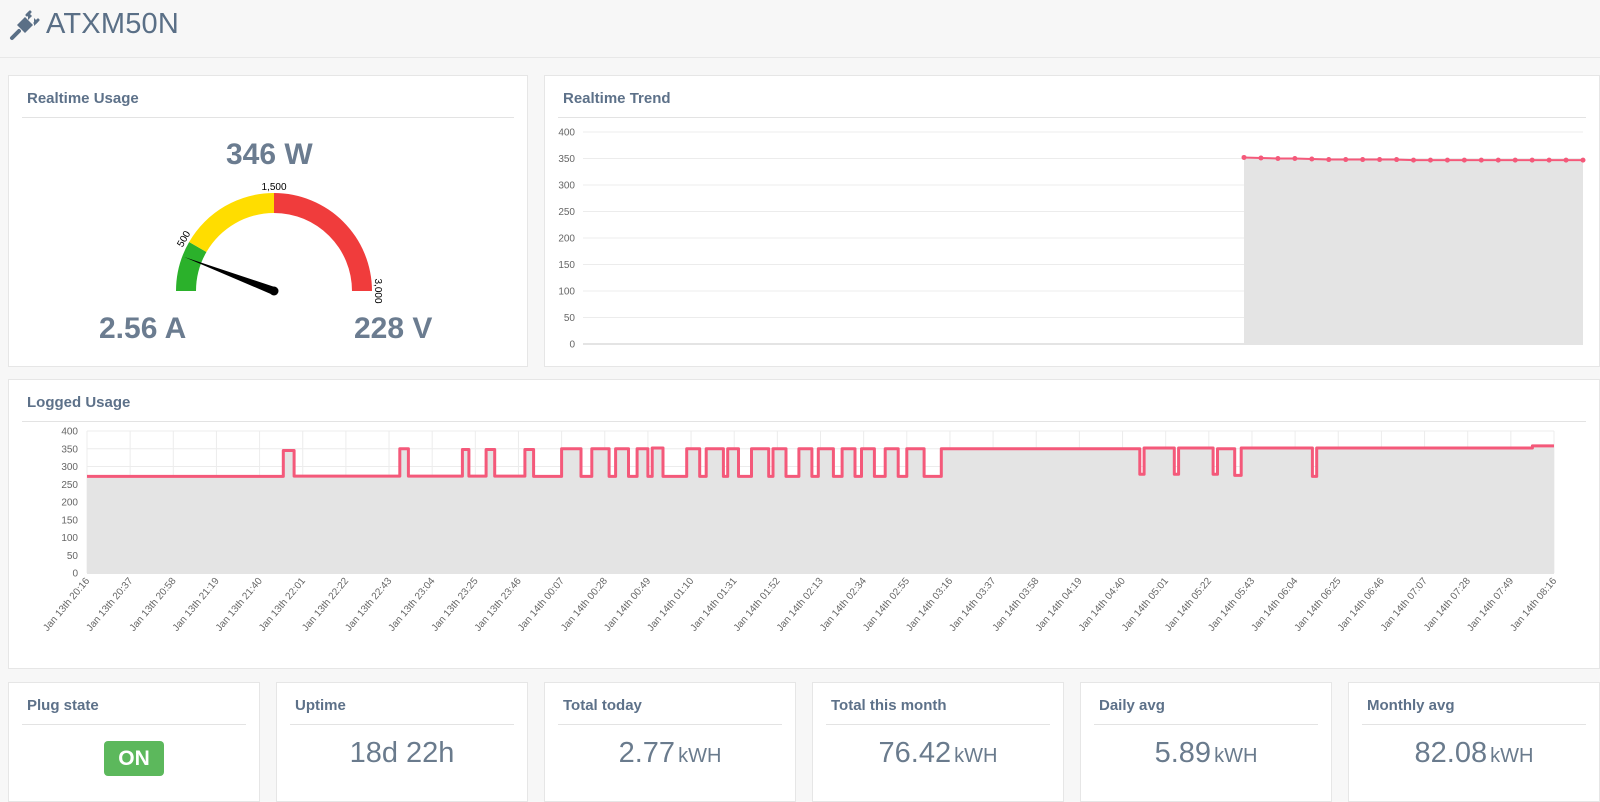 The width and height of the screenshot is (1600, 802). I want to click on monthly-avg-title: Monthly avg, so click(1411, 705).